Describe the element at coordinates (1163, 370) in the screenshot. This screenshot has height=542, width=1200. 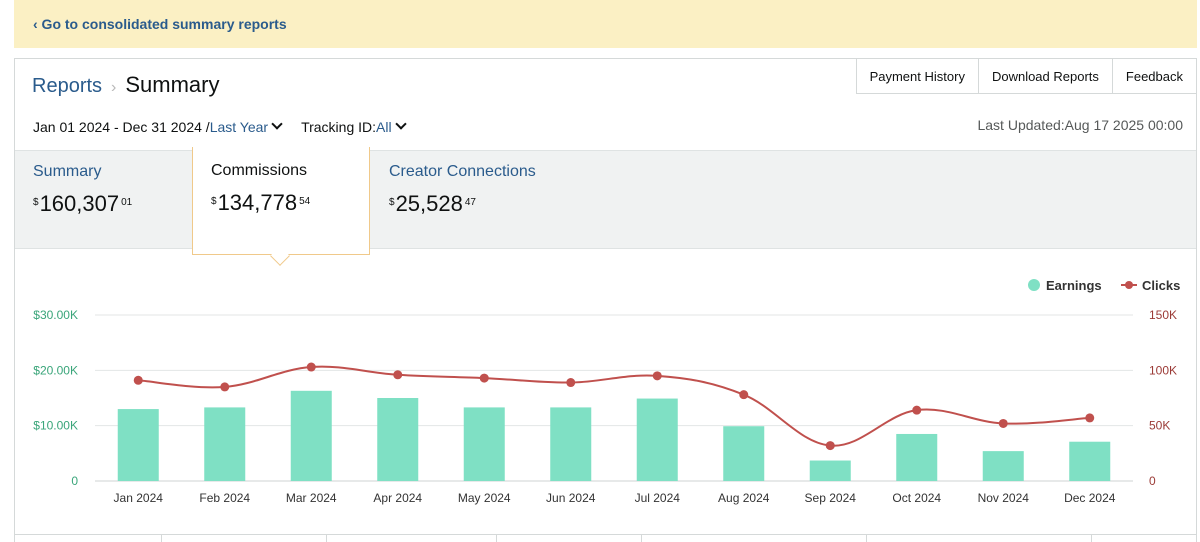
I see `right-axis-tick-label: 100K` at that location.